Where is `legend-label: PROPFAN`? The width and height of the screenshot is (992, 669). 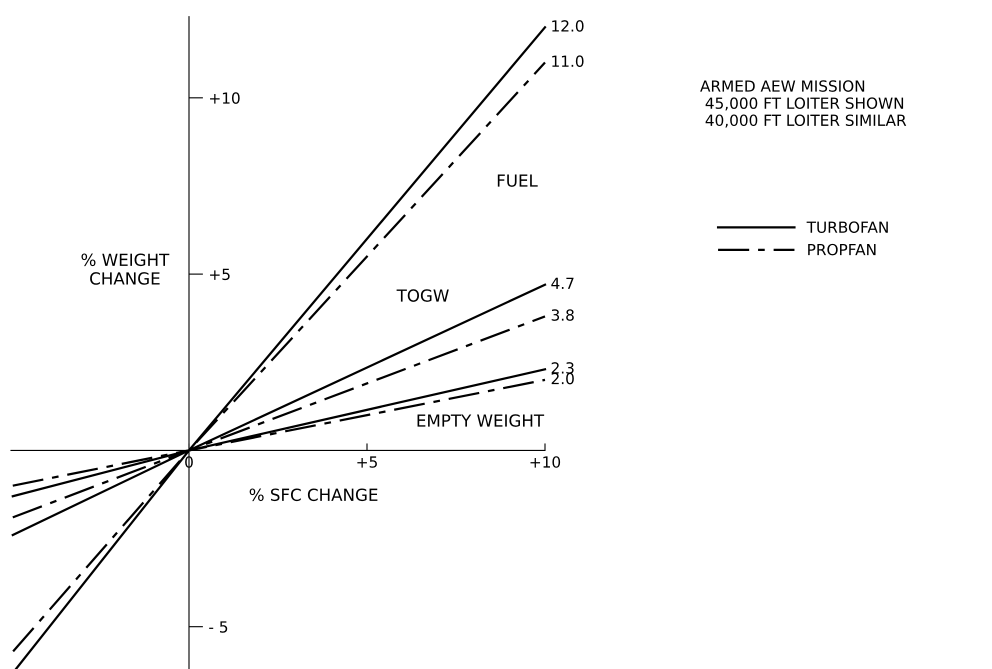 legend-label: PROPFAN is located at coordinates (842, 250).